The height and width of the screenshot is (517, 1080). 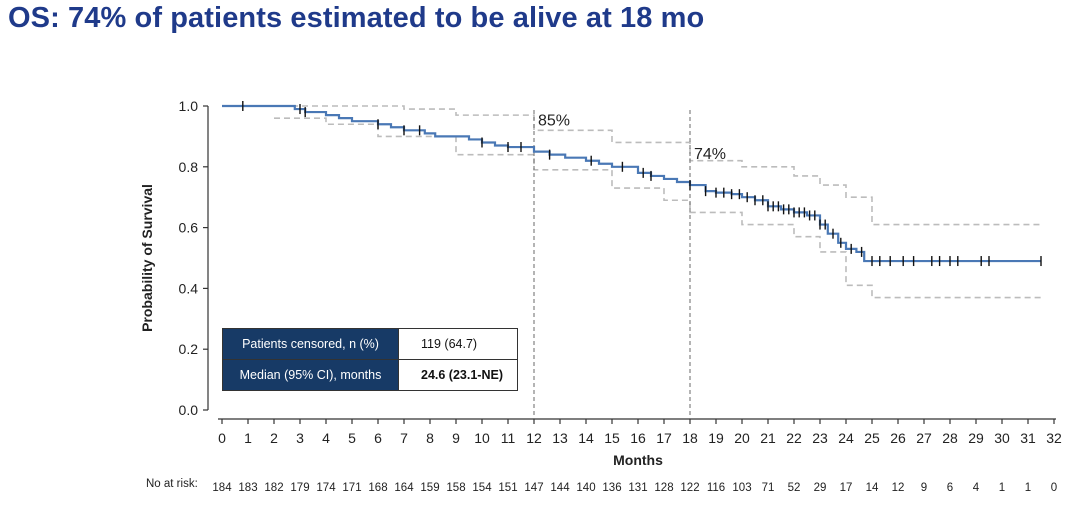 What do you see at coordinates (274, 438) in the screenshot?
I see `x-tick-label: 2` at bounding box center [274, 438].